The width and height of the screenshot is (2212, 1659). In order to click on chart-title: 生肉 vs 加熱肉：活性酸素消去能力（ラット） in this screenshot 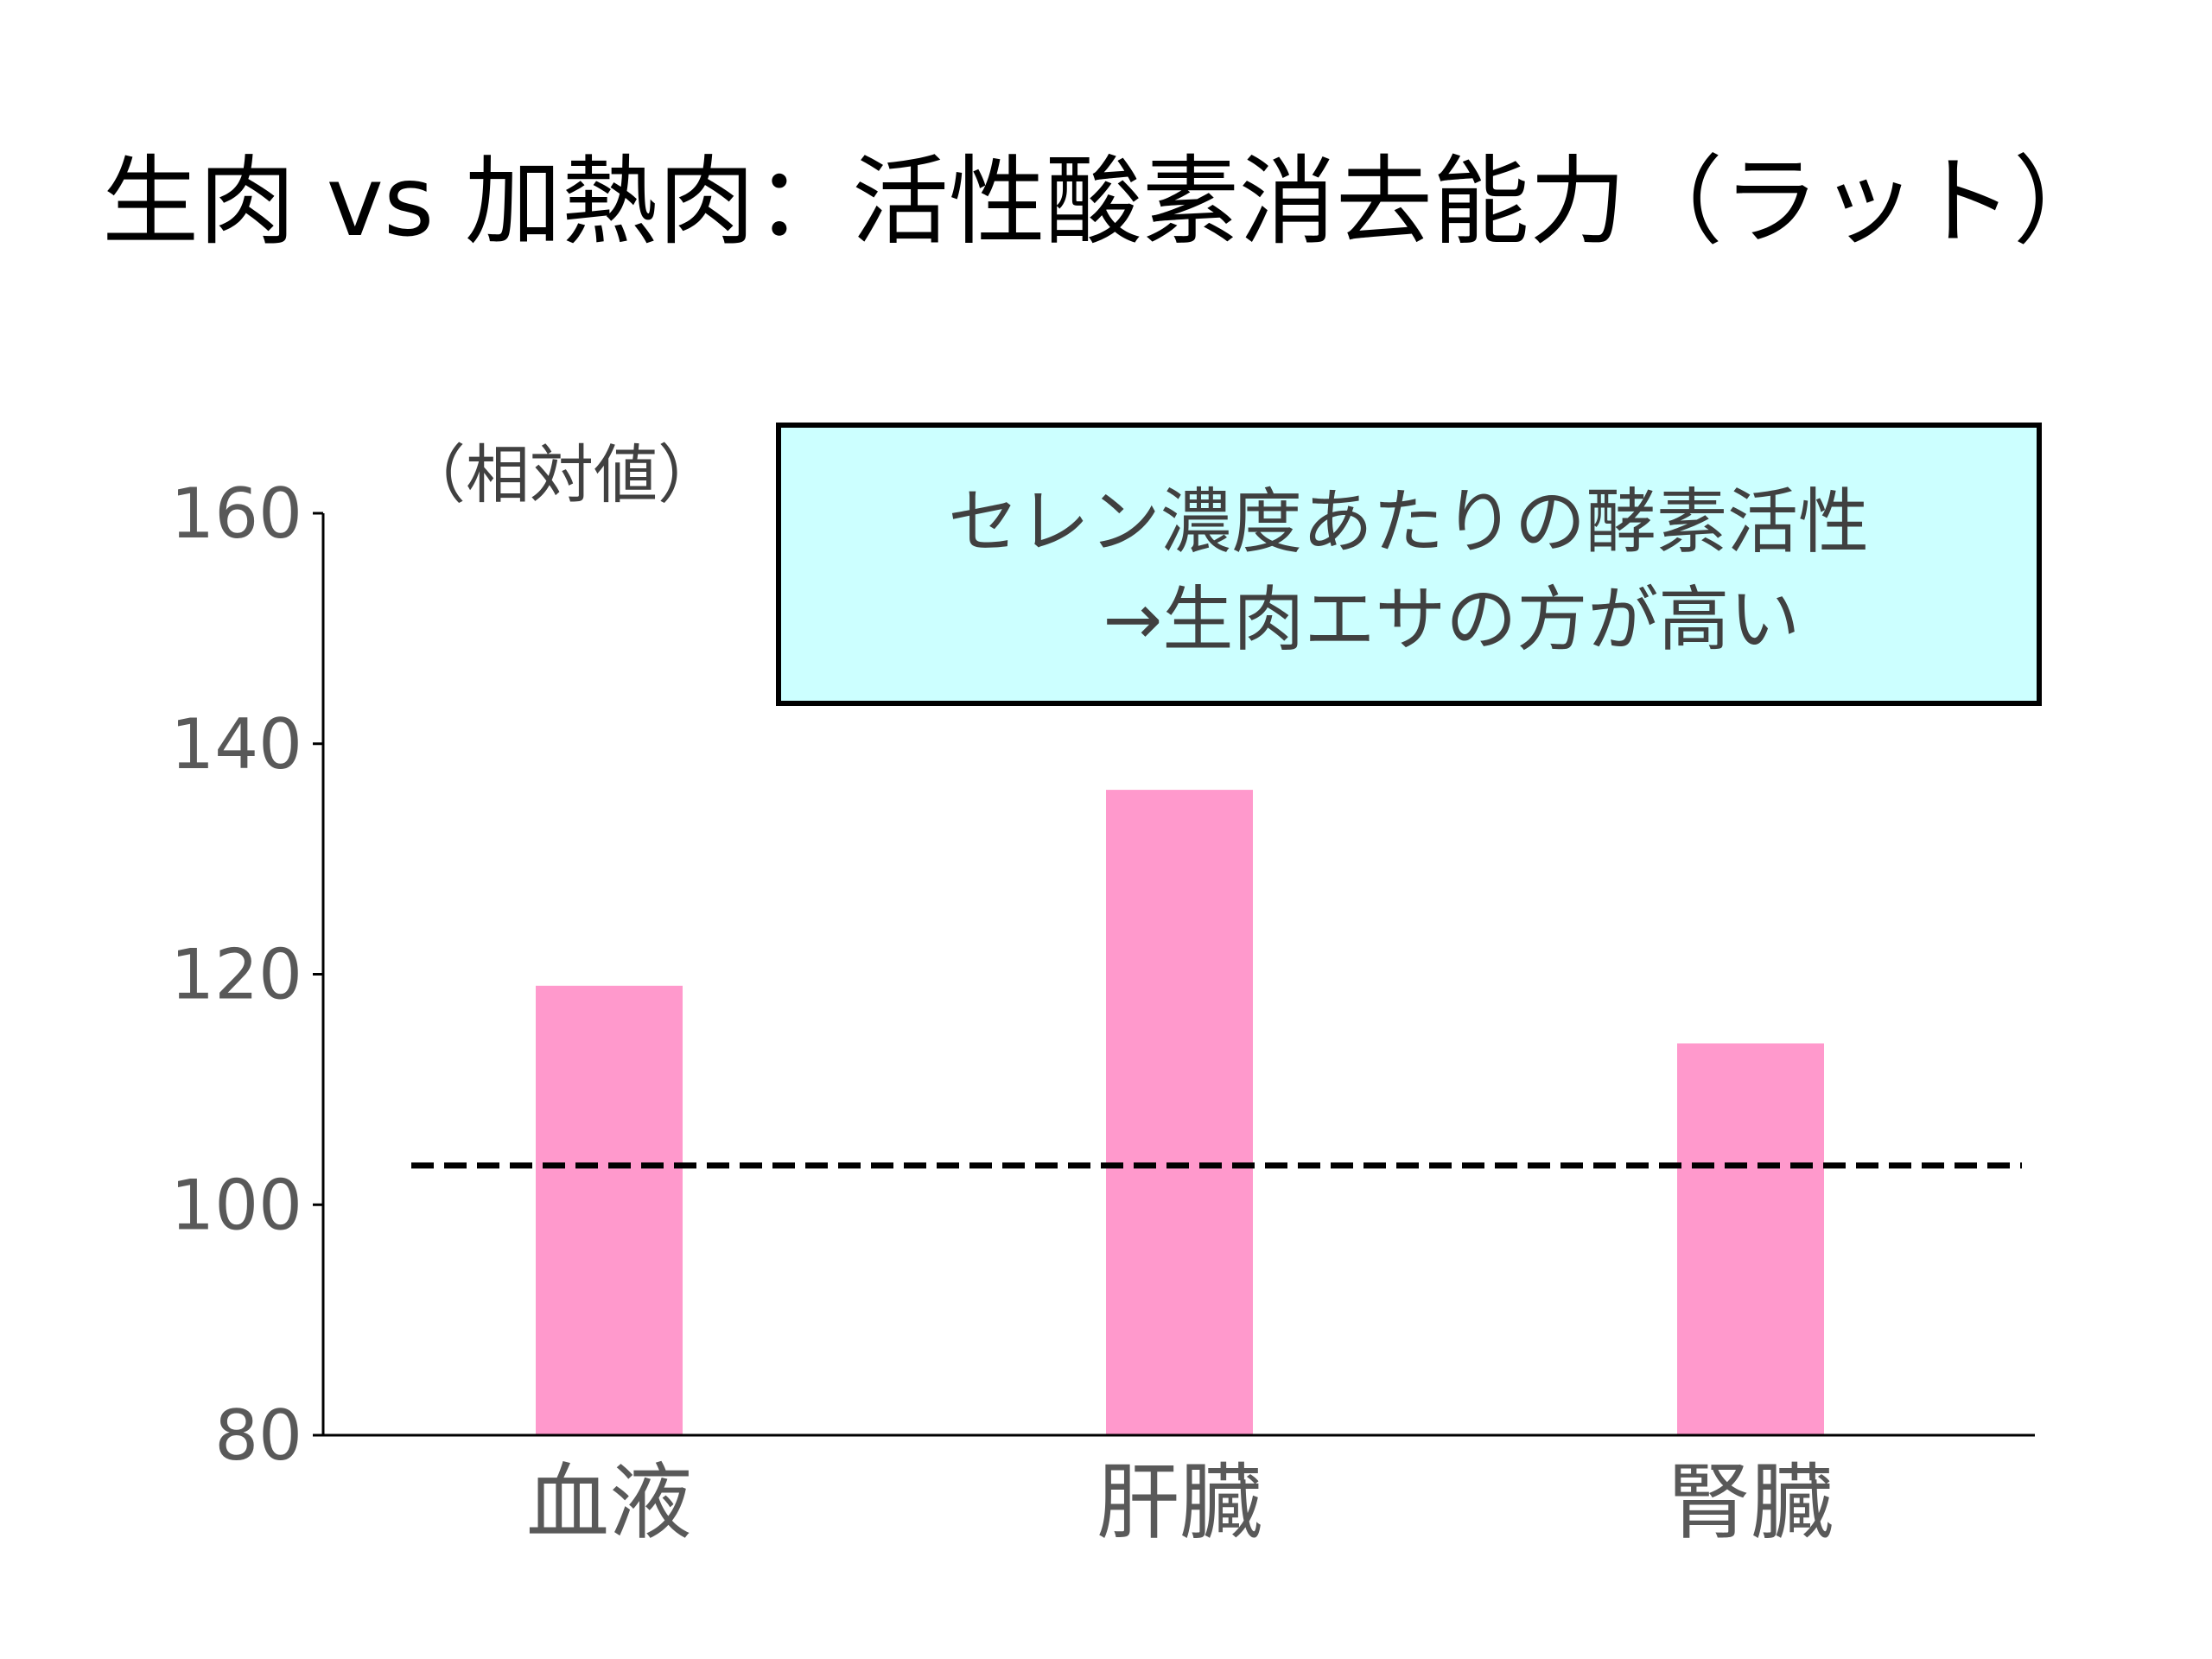, I will do `click(1106, 202)`.